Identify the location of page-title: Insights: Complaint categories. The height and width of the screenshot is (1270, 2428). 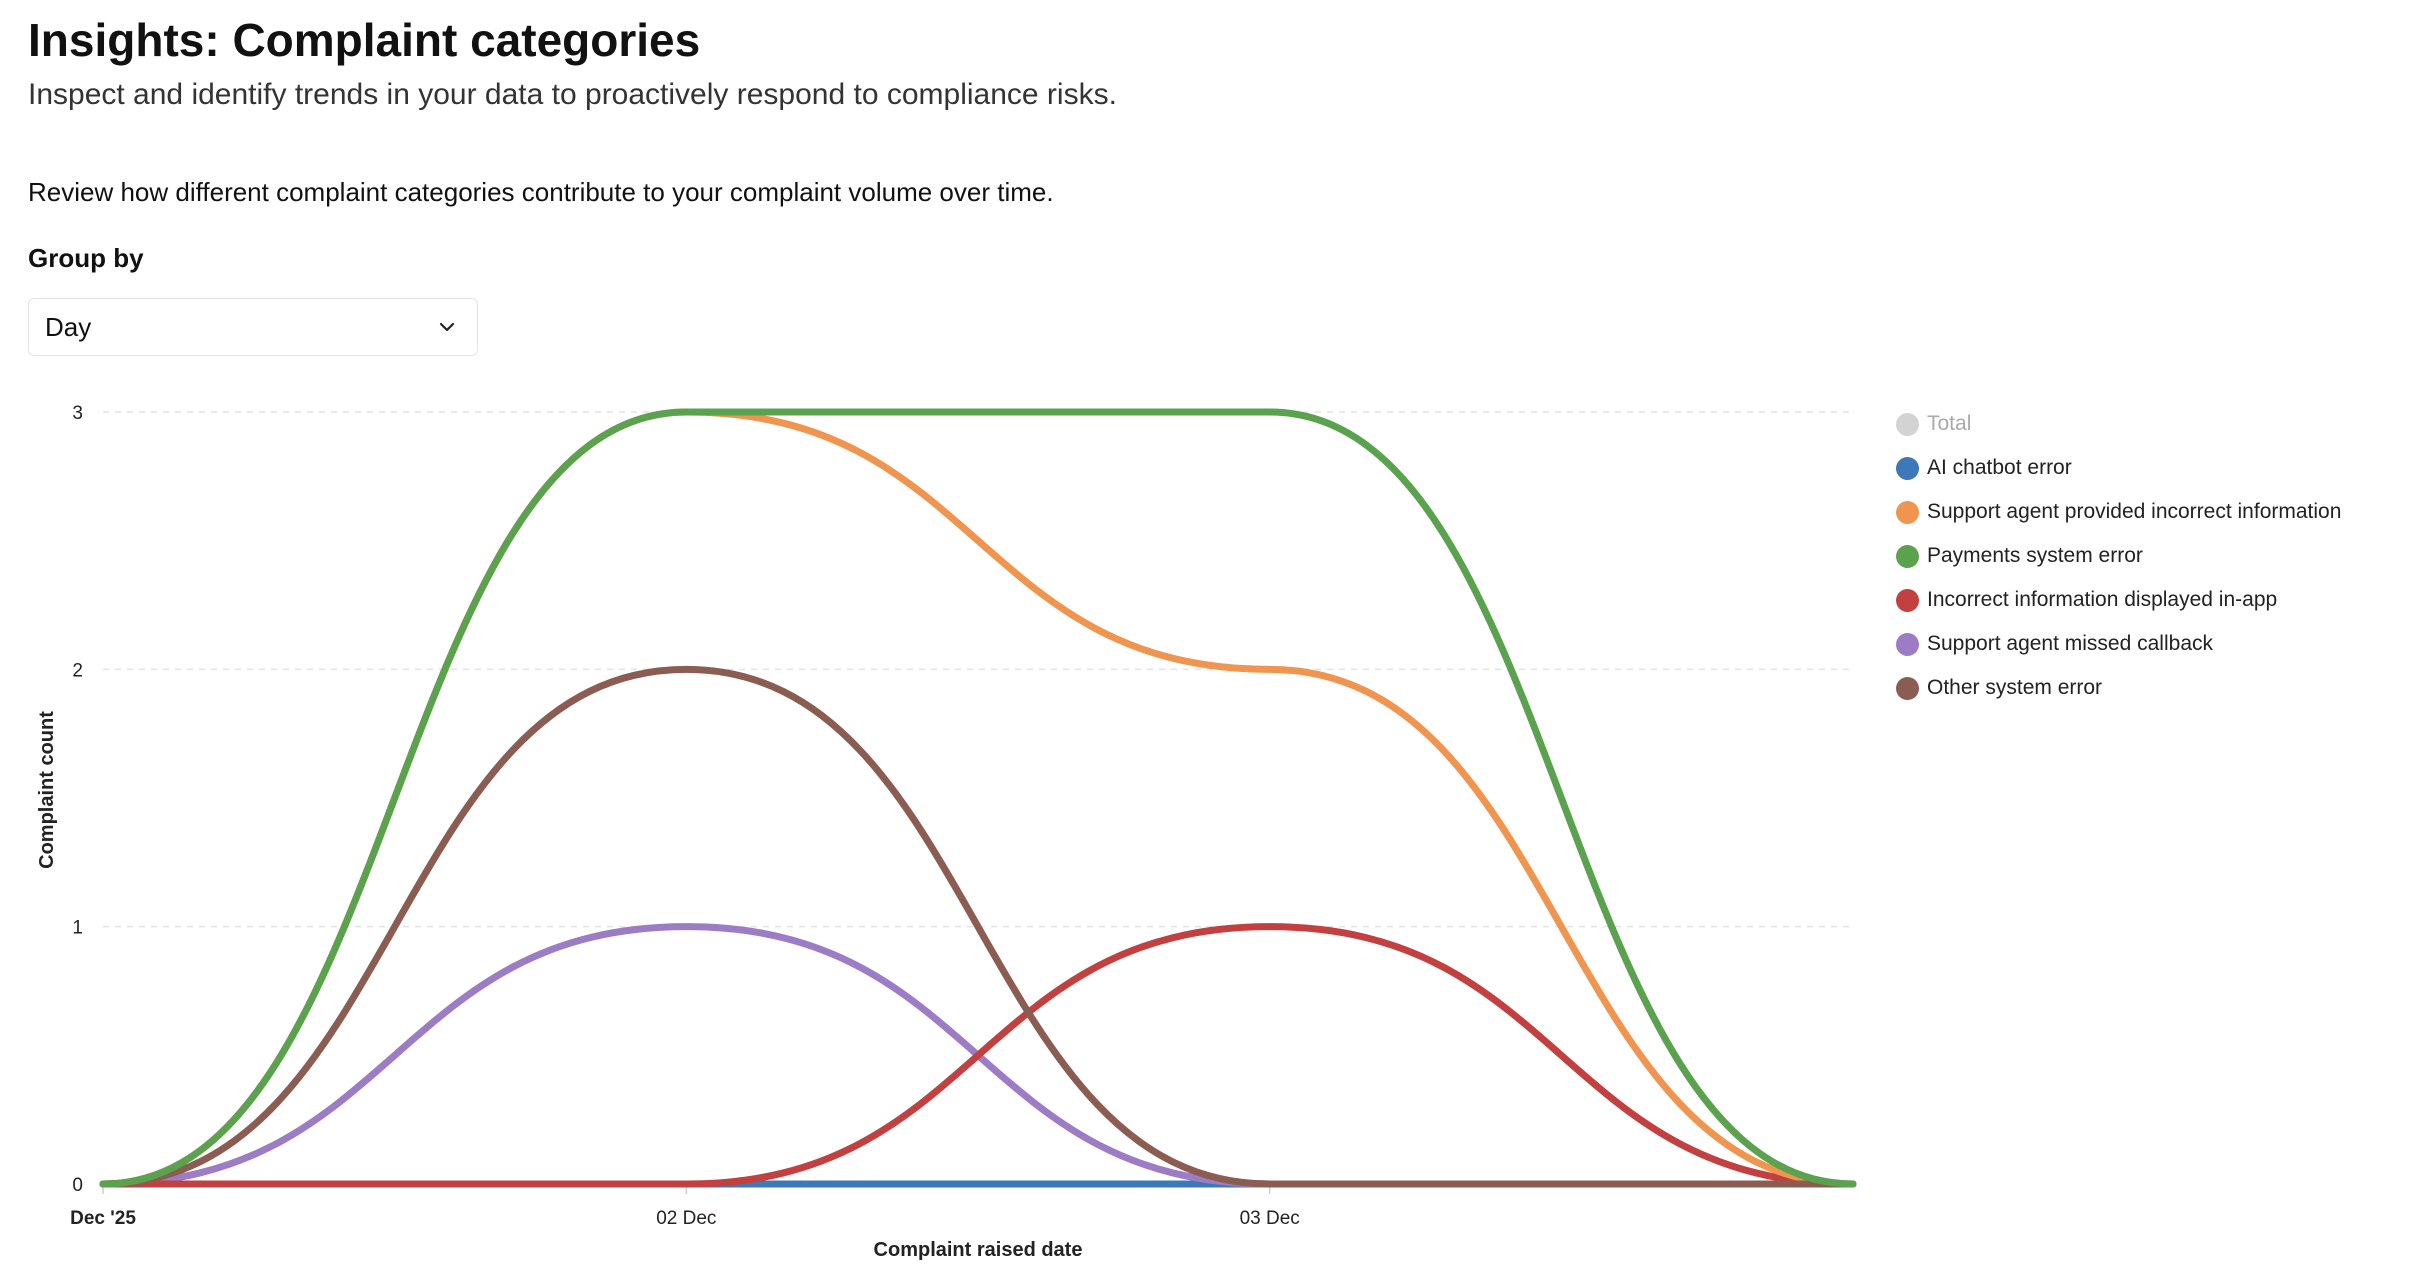
(364, 40).